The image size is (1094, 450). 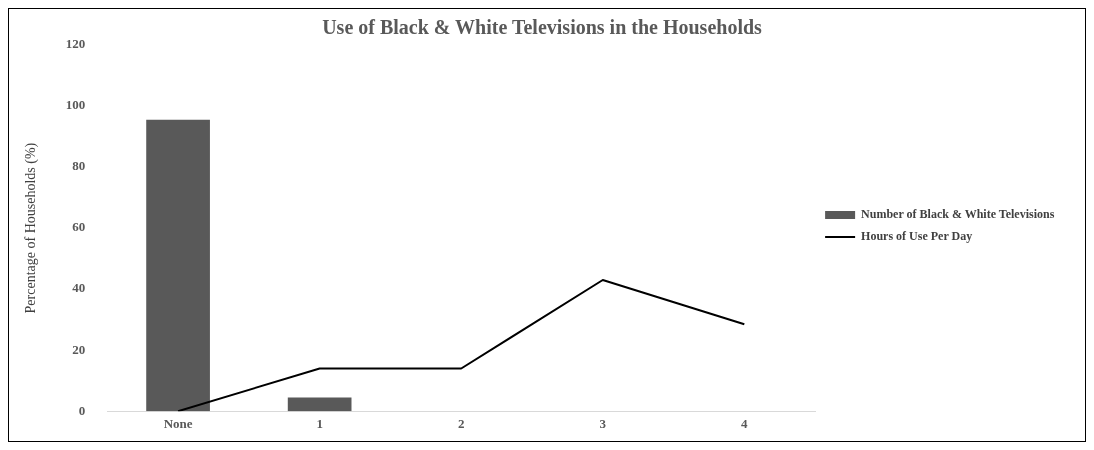 I want to click on y-tick-label: 100, so click(x=75, y=105).